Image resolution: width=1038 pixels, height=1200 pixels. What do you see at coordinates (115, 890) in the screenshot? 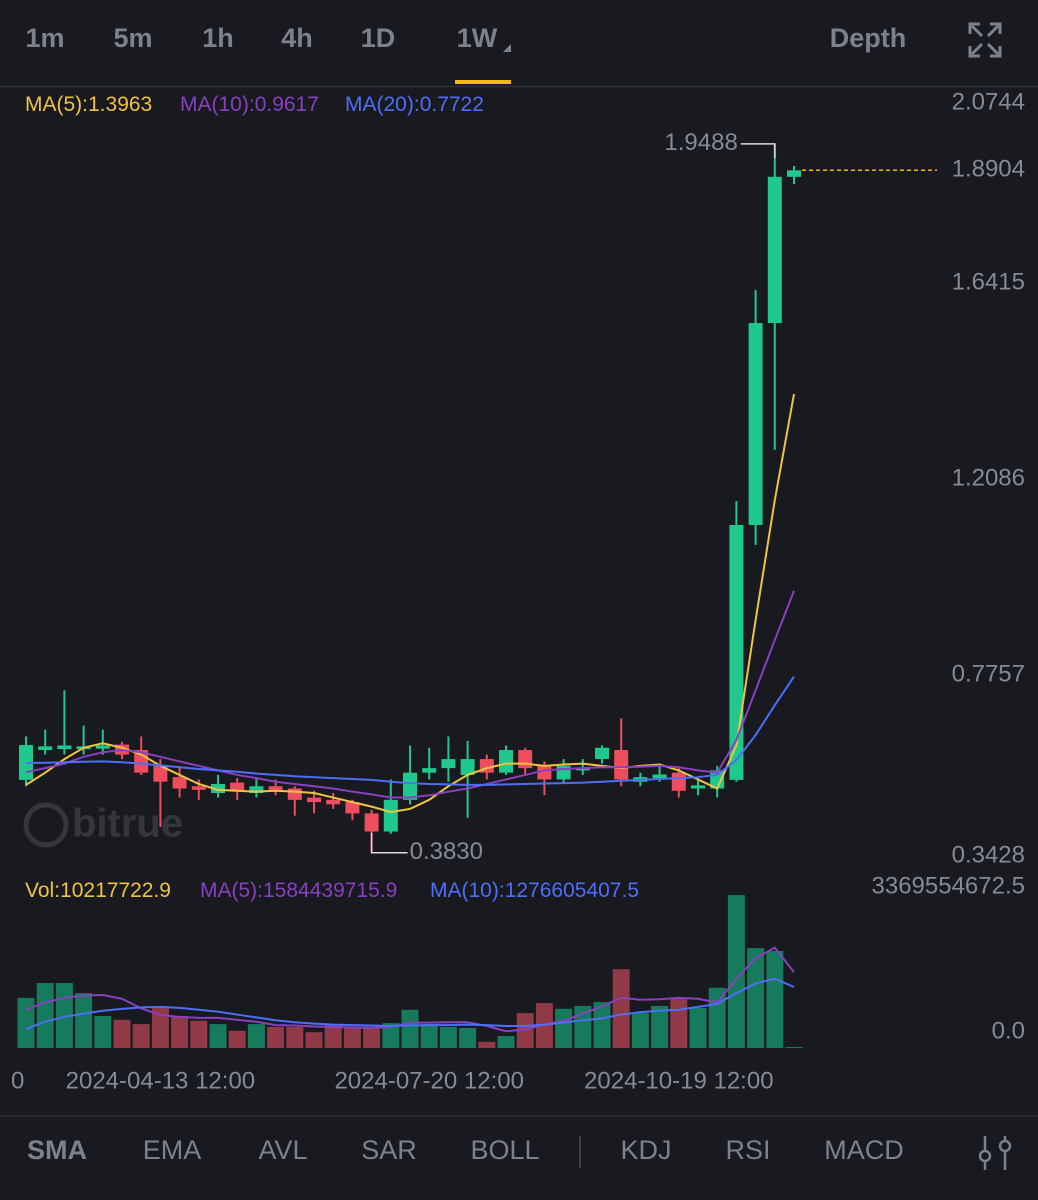
I see `volume-legend-value: 10217722.9` at bounding box center [115, 890].